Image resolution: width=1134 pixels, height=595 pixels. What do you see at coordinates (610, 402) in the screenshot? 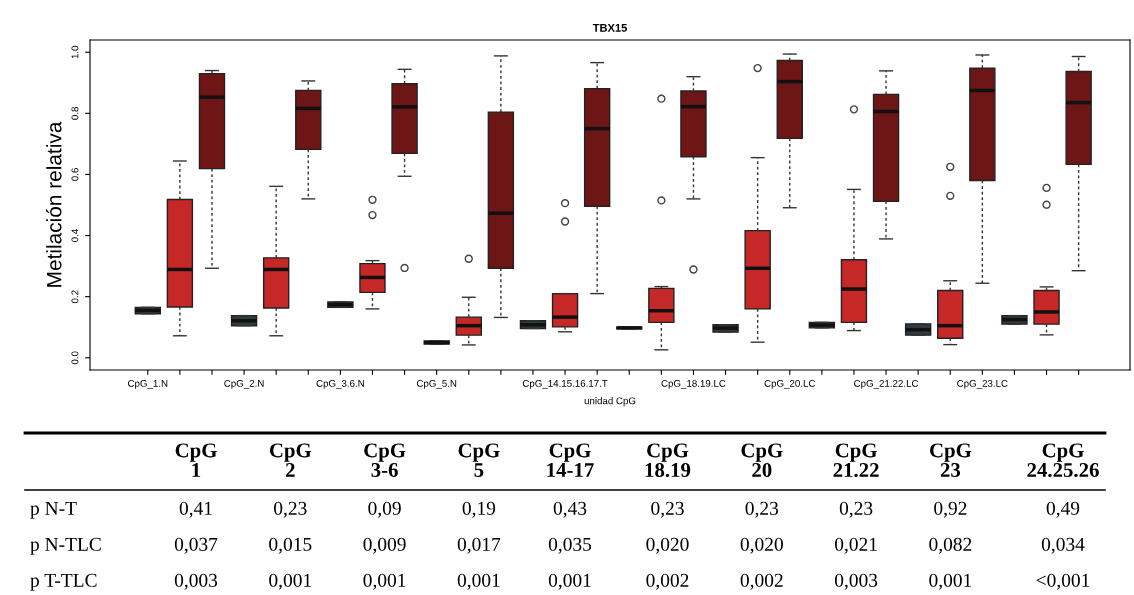
I see `x-axis-title: unidad CpG` at bounding box center [610, 402].